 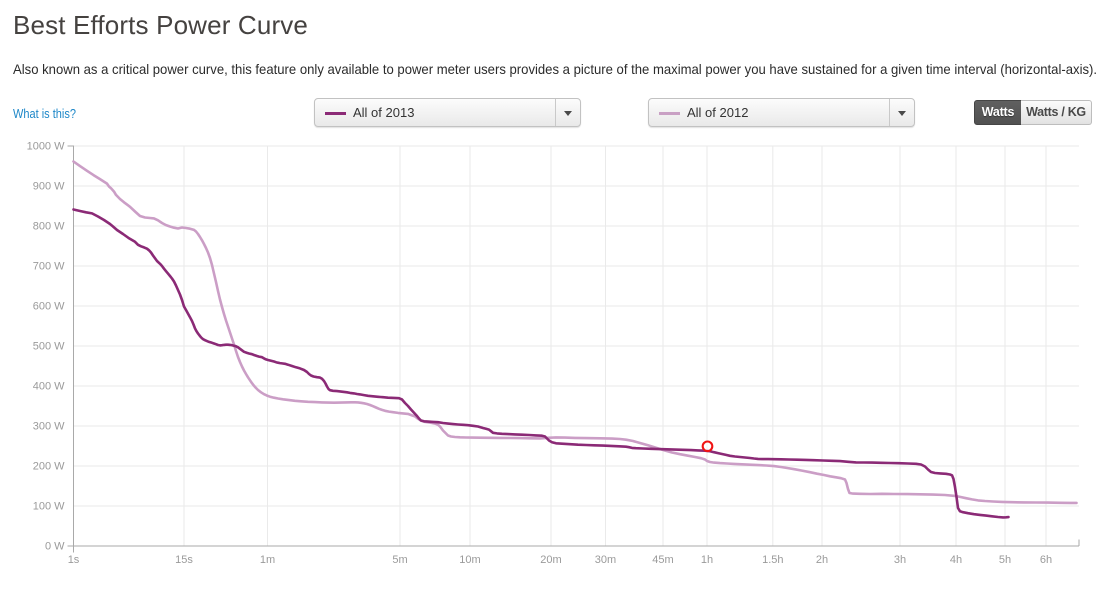 I want to click on svg-text: 200 W, so click(x=49, y=467).